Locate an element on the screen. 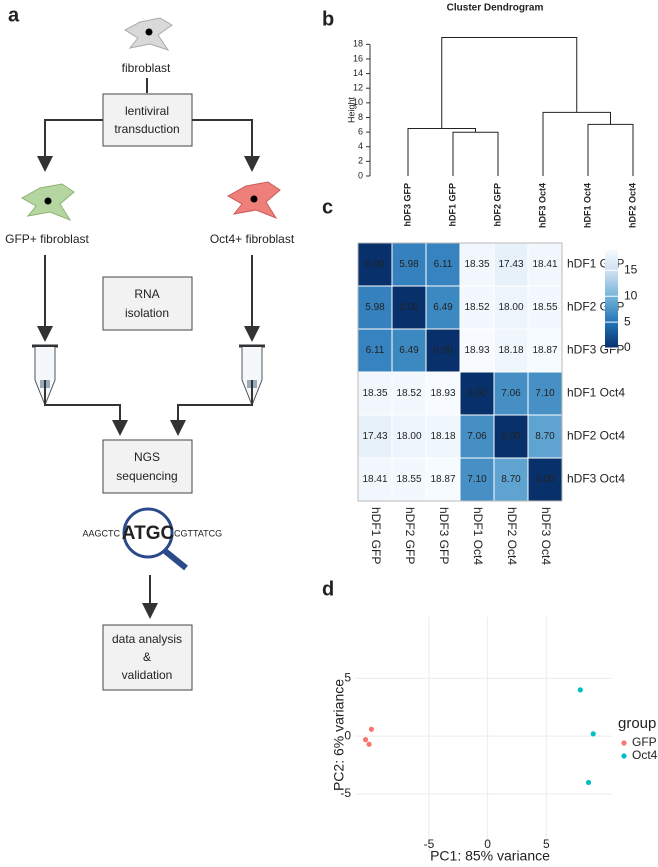 Image resolution: width=658 pixels, height=867 pixels. y-axis-label: Height is located at coordinates (351, 109).